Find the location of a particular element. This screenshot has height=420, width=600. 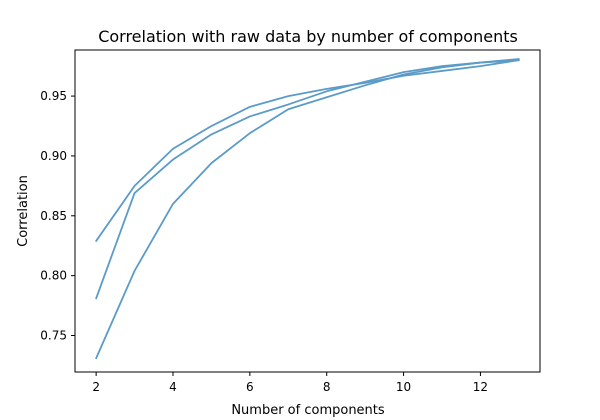

y-tick-label: 0.95 is located at coordinates (53, 96).